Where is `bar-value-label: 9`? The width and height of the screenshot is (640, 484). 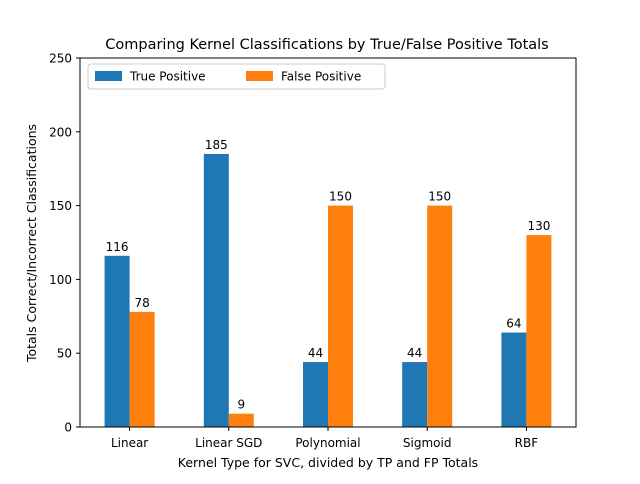 bar-value-label: 9 is located at coordinates (241, 405).